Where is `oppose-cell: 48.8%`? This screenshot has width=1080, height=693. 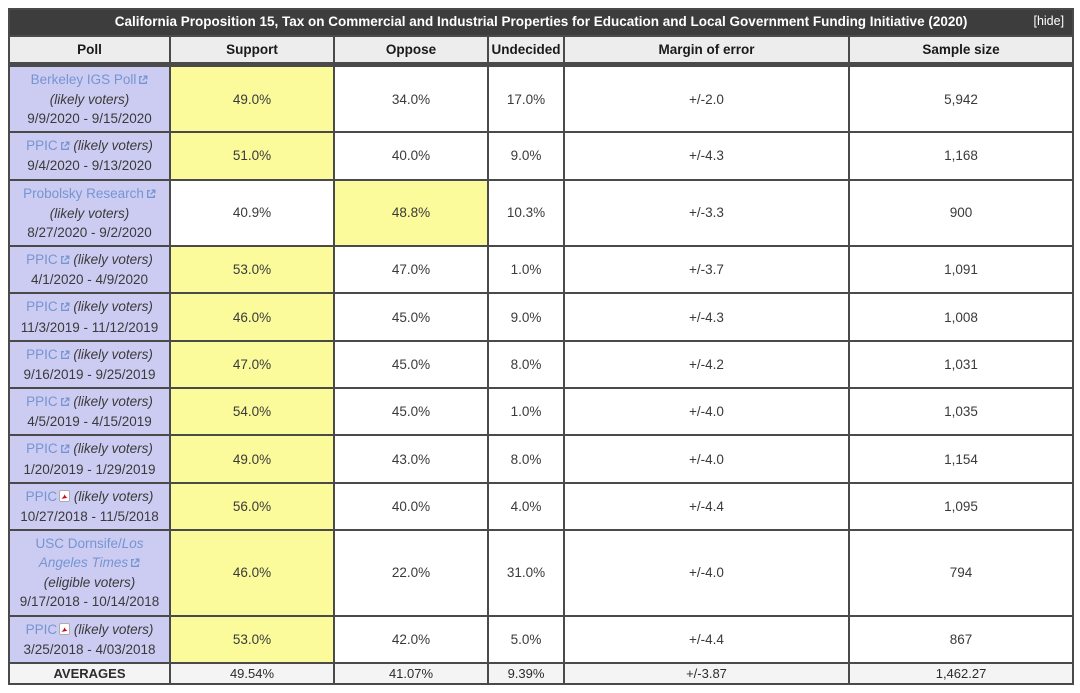 oppose-cell: 48.8% is located at coordinates (411, 213).